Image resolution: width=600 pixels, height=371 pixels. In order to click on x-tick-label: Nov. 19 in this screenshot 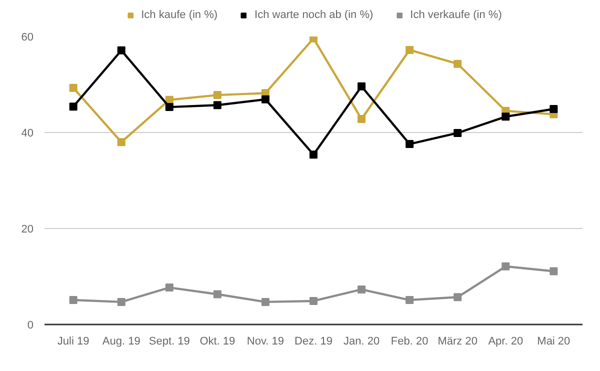, I will do `click(265, 342)`.